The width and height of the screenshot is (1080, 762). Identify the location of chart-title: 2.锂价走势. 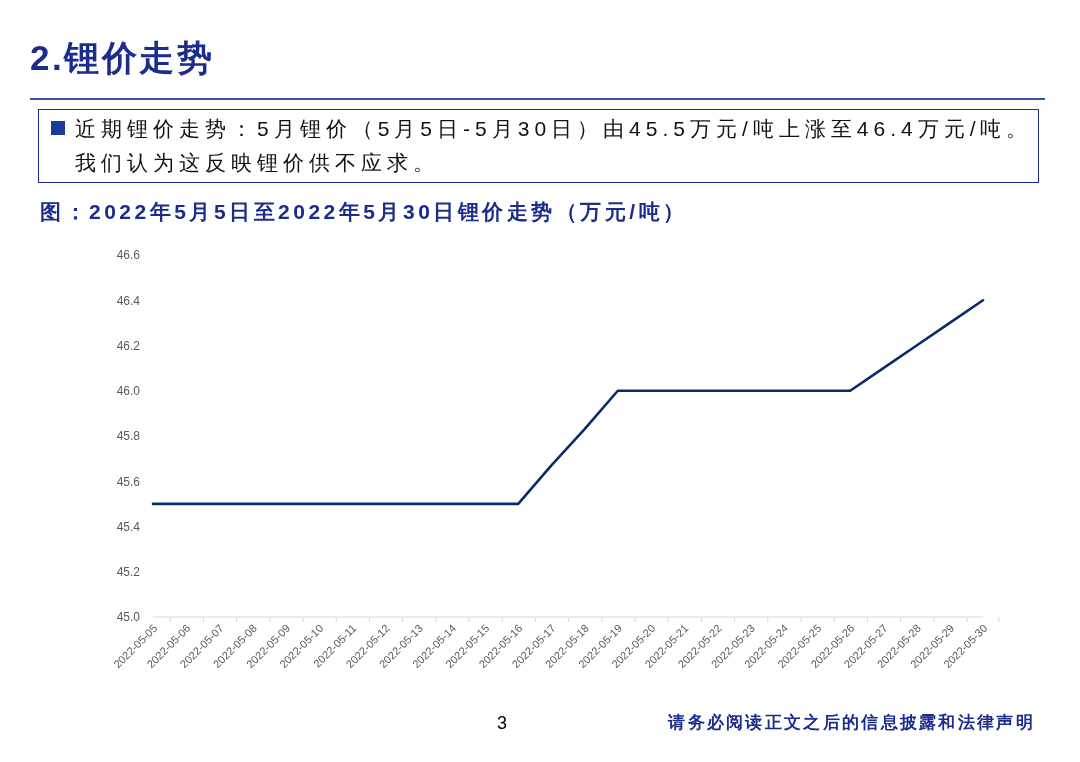
(122, 58).